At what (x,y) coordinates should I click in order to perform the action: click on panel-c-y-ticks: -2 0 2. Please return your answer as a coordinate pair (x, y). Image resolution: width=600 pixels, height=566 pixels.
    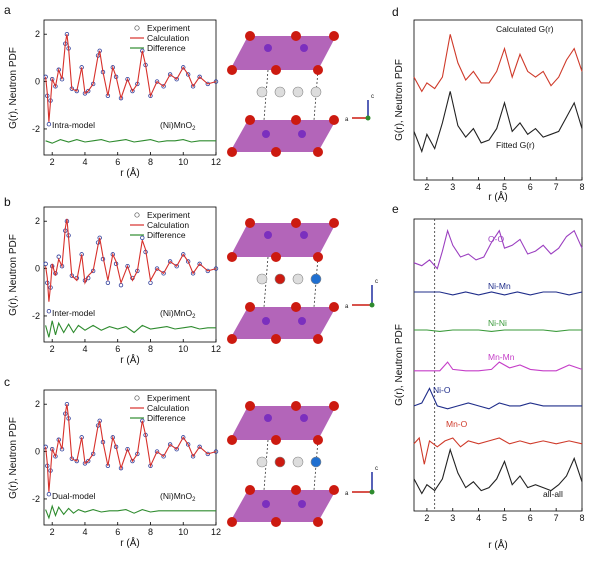
    Looking at the image, I should click on (39, 451).